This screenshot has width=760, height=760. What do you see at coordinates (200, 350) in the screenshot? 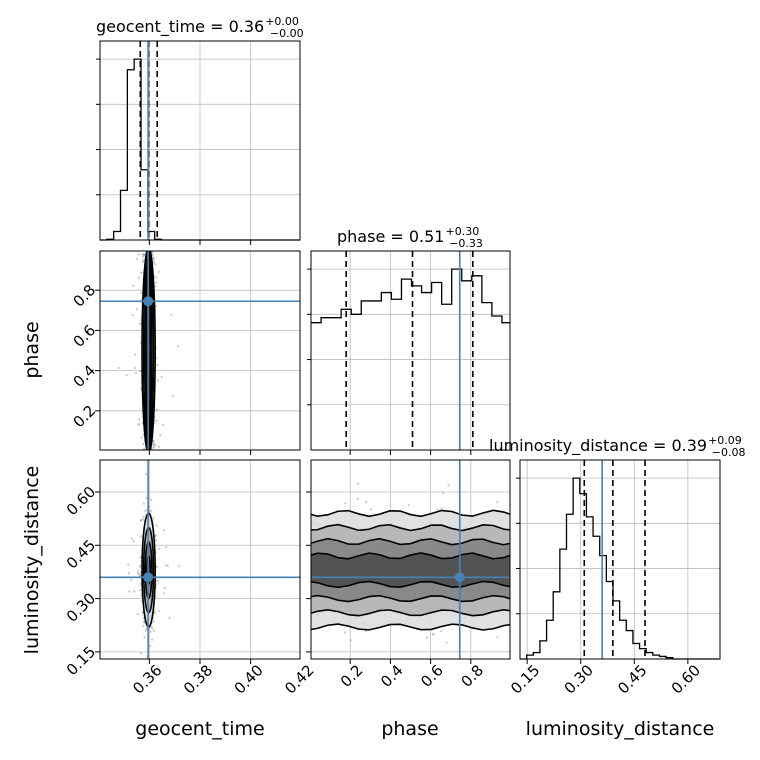
I see `p10-plot-area` at bounding box center [200, 350].